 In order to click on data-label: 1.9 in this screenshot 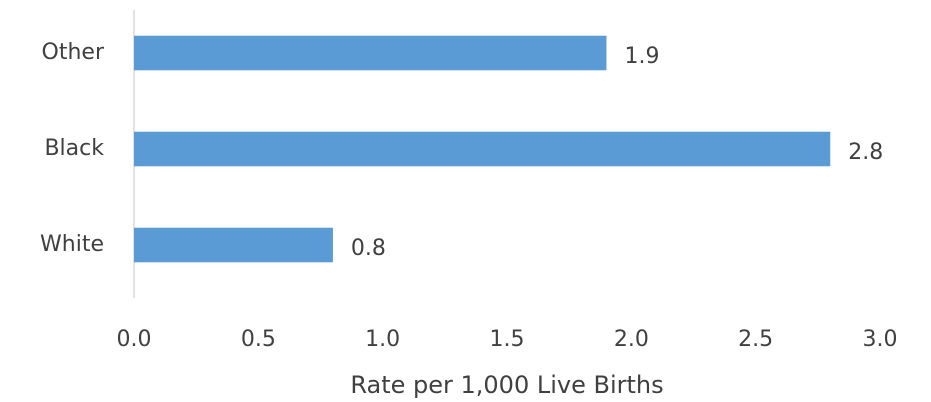, I will do `click(641, 56)`.